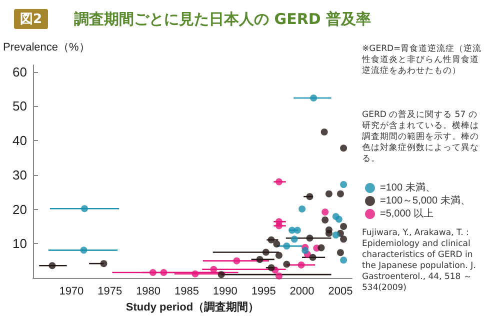  Describe the element at coordinates (340, 292) in the screenshot. I see `x-tick-label: 2005` at that location.